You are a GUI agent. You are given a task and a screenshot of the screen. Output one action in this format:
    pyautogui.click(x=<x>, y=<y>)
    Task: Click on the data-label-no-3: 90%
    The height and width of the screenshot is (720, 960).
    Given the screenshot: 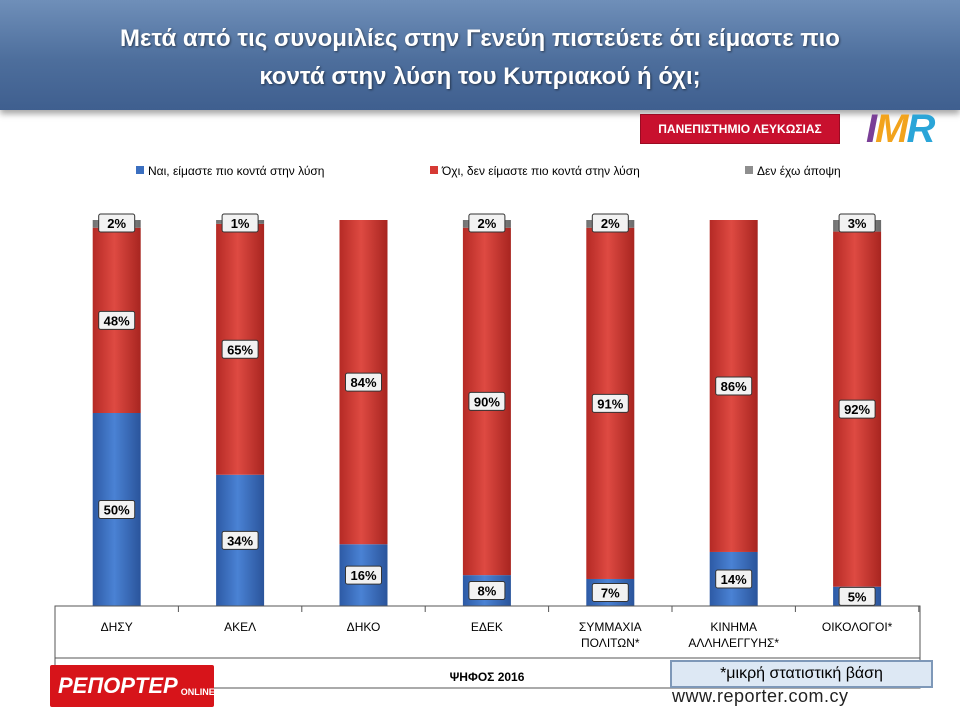 What is the action you would take?
    pyautogui.click(x=487, y=401)
    